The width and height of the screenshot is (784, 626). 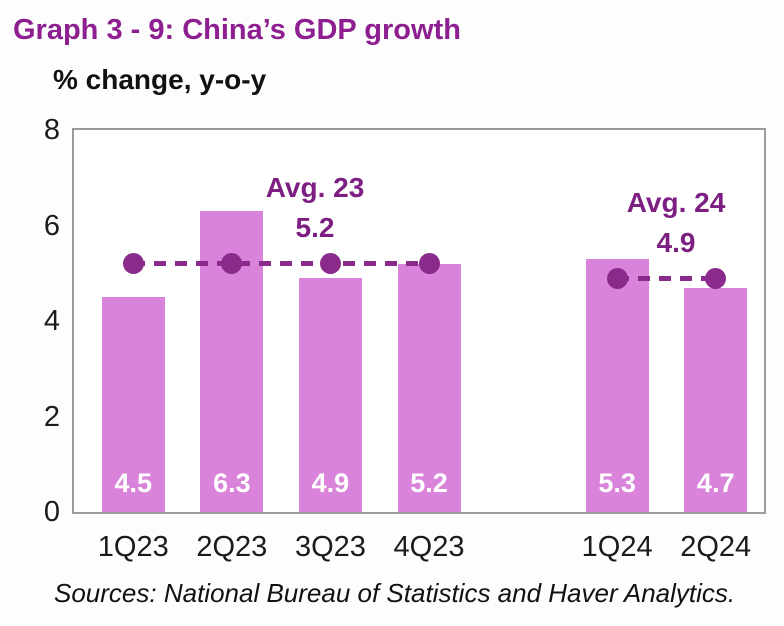 I want to click on x-tick-label-1Q23: 1Q23, so click(x=133, y=547).